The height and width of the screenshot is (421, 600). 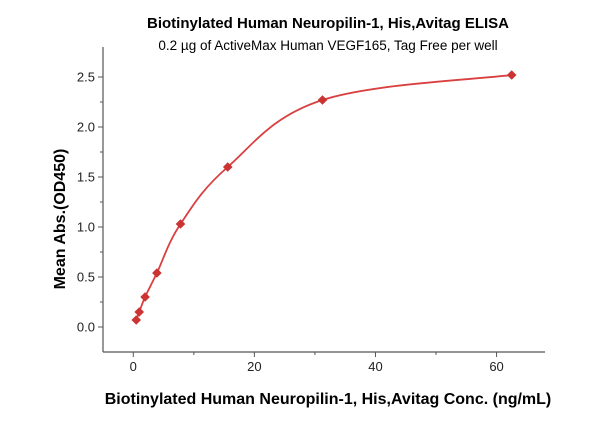 What do you see at coordinates (86, 177) in the screenshot?
I see `y-tick-label: 1.5` at bounding box center [86, 177].